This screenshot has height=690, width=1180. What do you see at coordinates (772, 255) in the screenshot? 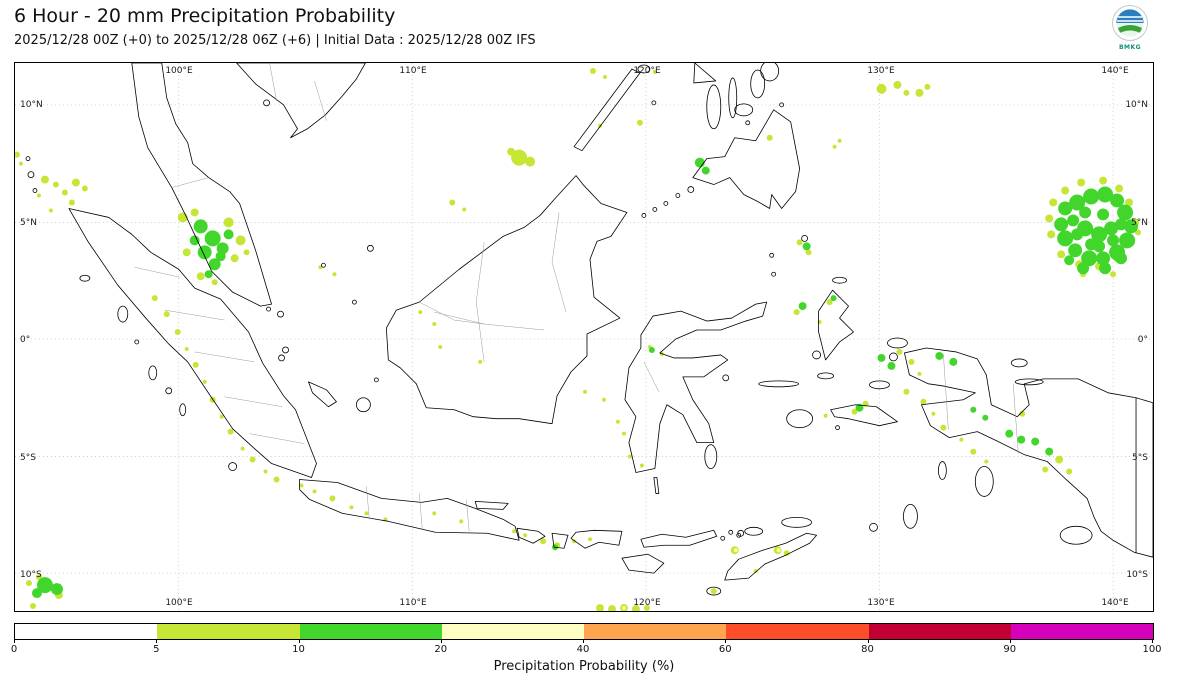
I see `coastline-sangihe` at bounding box center [772, 255].